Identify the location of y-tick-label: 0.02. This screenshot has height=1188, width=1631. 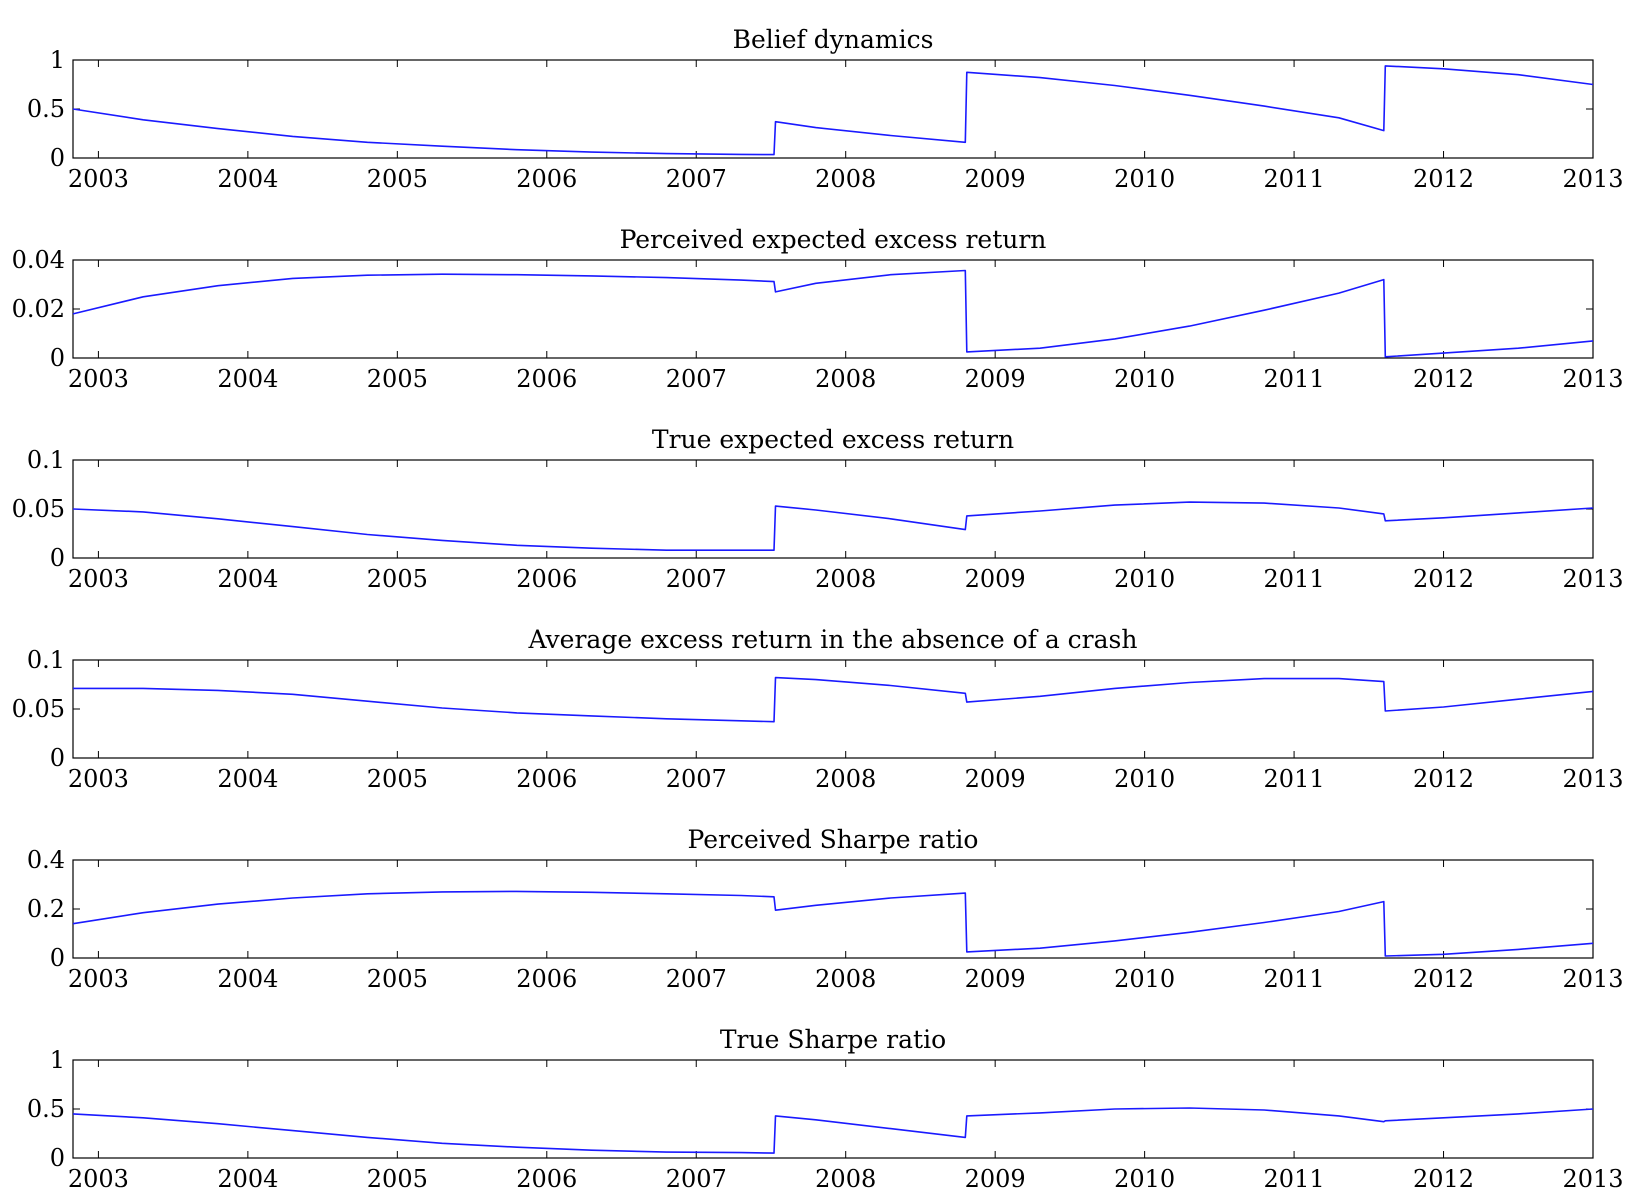
(38, 309).